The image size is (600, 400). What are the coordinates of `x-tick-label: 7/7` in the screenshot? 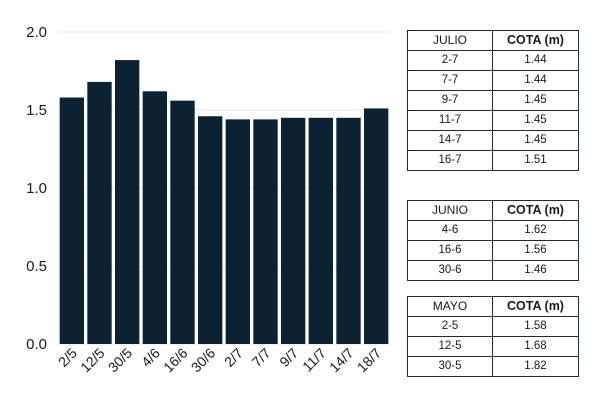 It's located at (261, 357).